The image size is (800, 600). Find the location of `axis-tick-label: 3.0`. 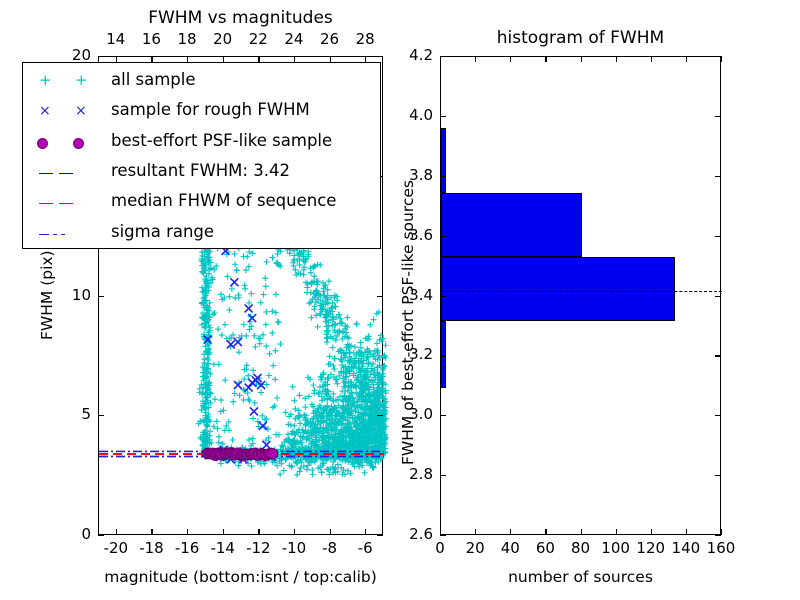

axis-tick-label: 3.0 is located at coordinates (421, 414).